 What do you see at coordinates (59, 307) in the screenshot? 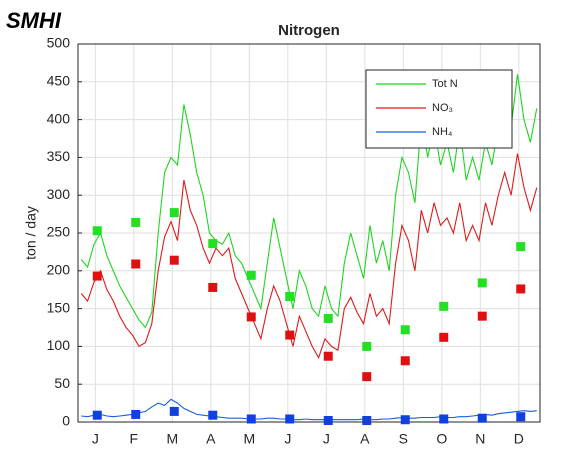
I see `y-tick-label: 150` at bounding box center [59, 307].